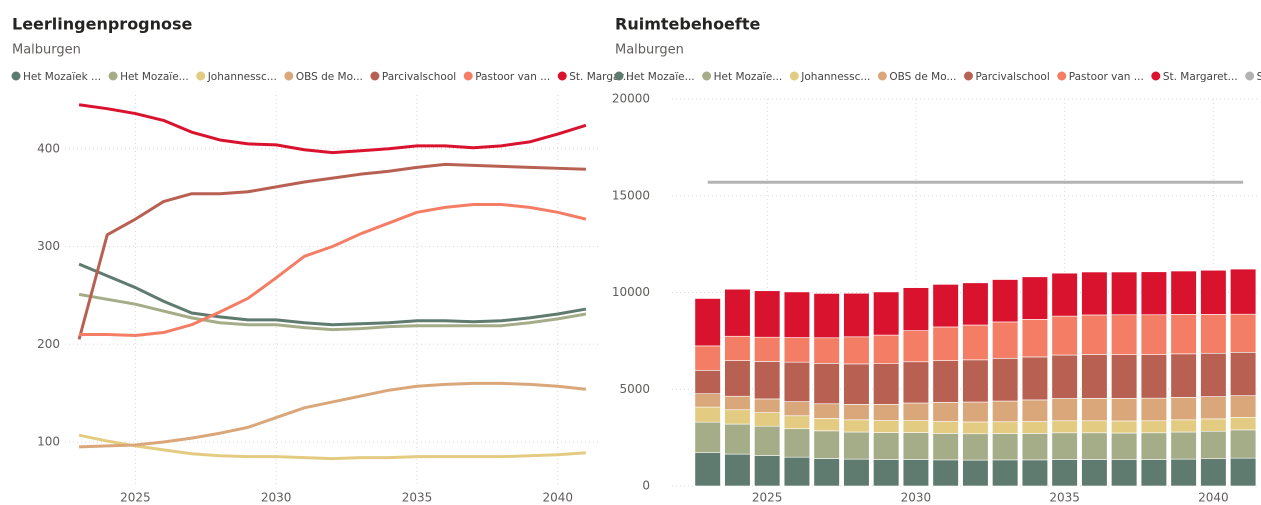 The image size is (1261, 505). I want to click on legend-label: Som van bvo, so click(1259, 77).